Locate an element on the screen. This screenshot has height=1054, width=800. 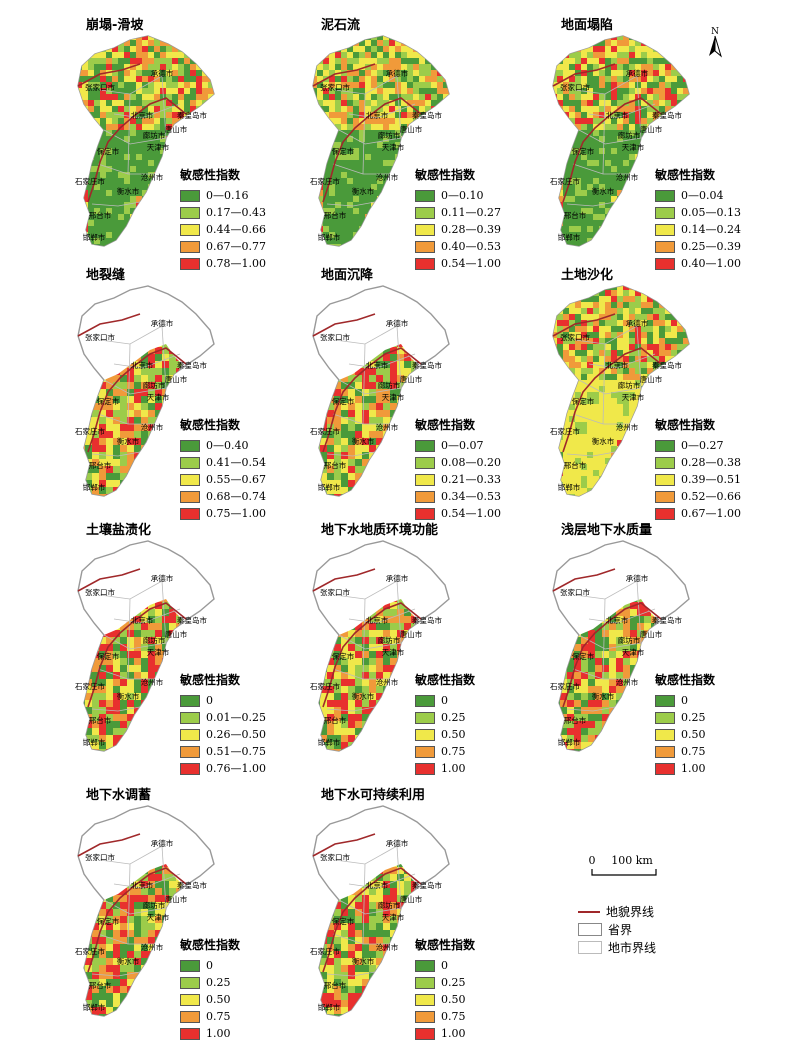
legend-title: 敏感性指数 is located at coordinates (210, 175).